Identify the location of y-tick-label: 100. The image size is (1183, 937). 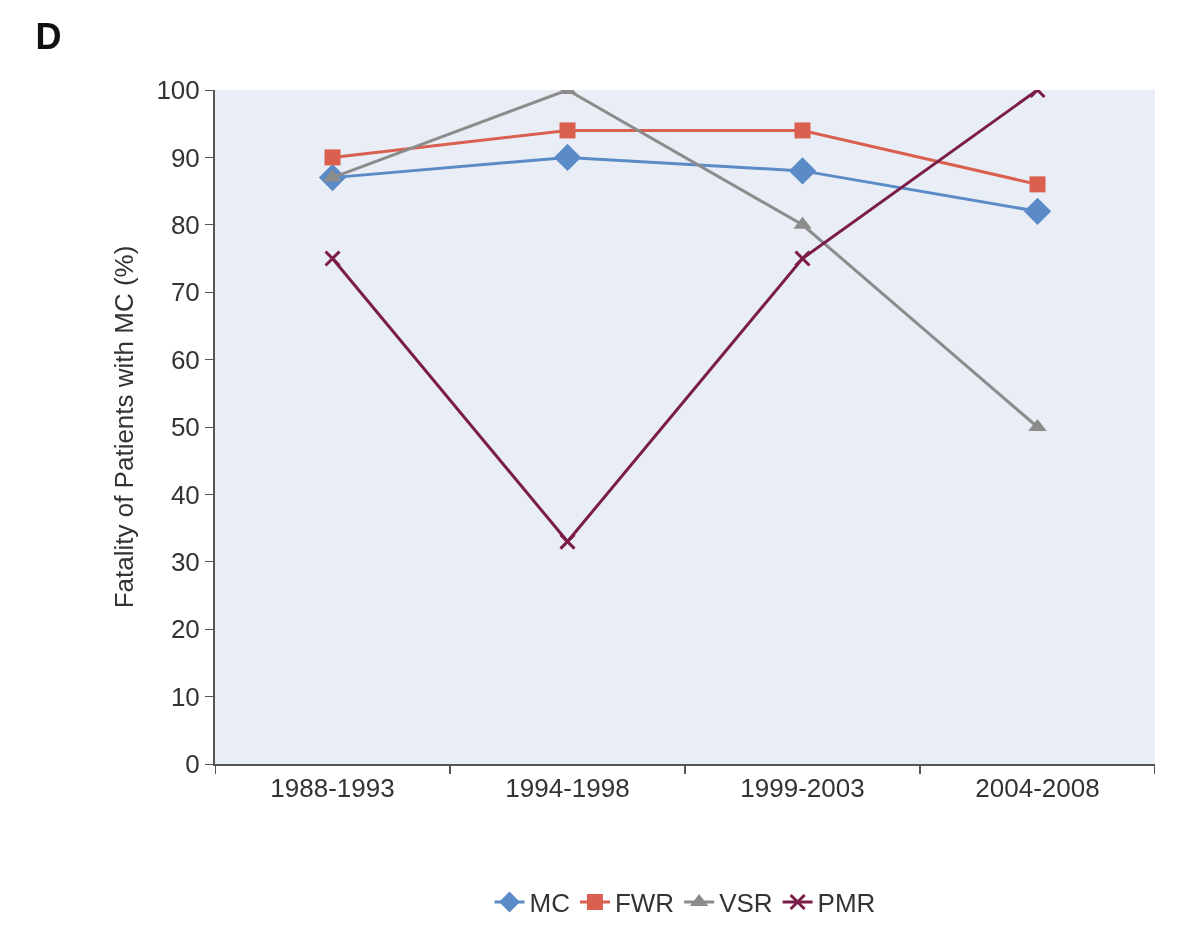
(178, 90).